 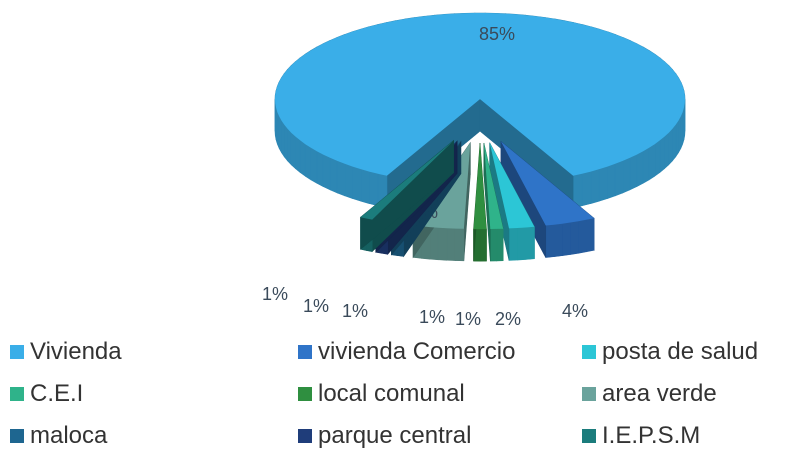 What do you see at coordinates (154, 394) in the screenshot?
I see `legend-item: C.E.I` at bounding box center [154, 394].